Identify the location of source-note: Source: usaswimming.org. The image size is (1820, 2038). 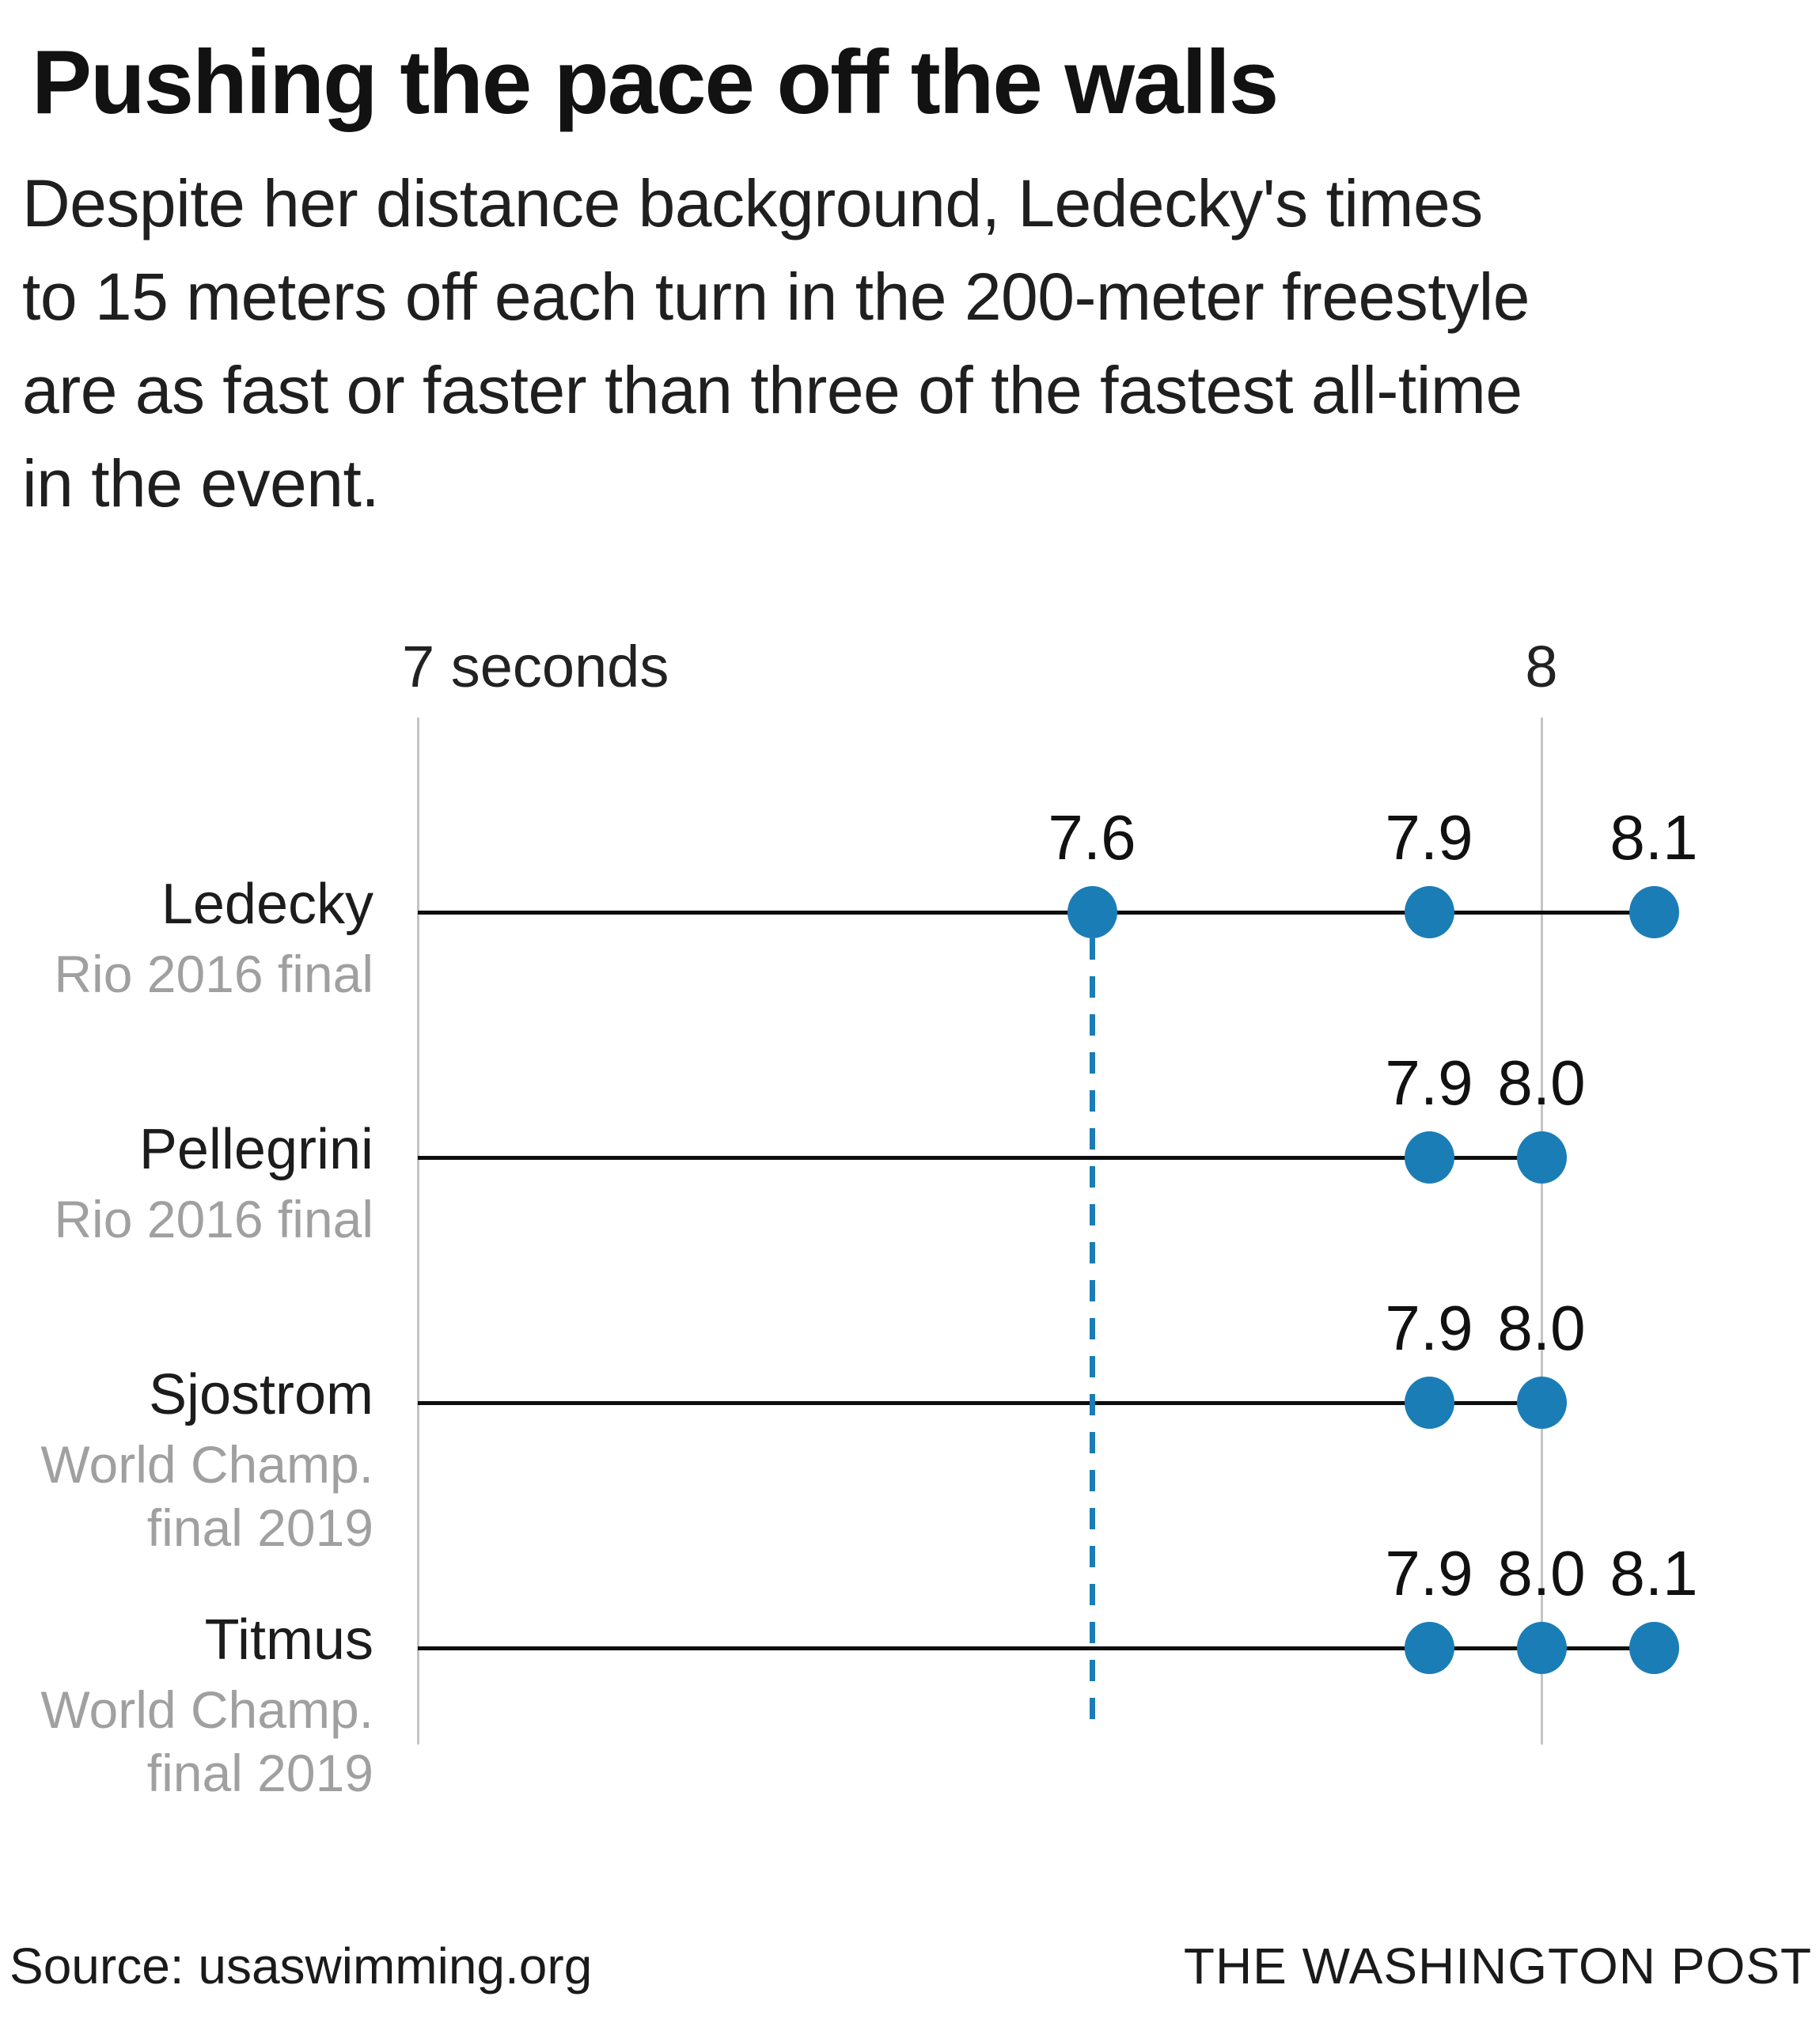
(301, 1966).